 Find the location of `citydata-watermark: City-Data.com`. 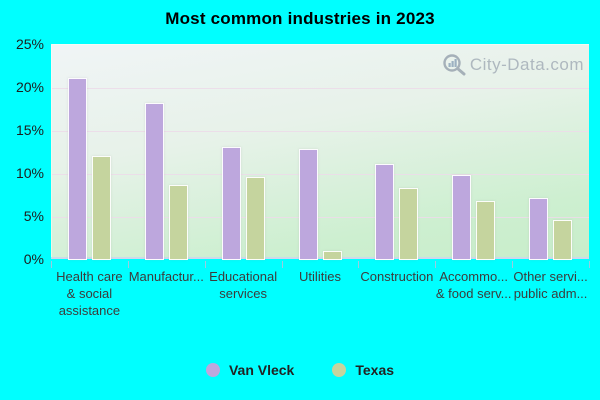

citydata-watermark: City-Data.com is located at coordinates (512, 65).